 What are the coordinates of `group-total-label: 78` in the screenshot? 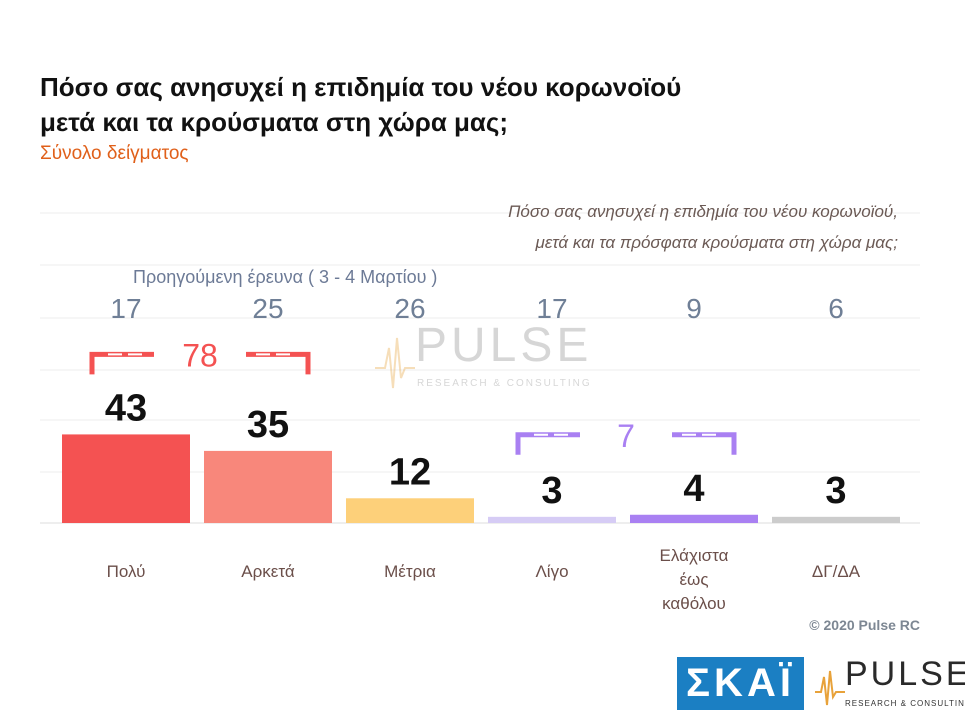 It's located at (200, 355).